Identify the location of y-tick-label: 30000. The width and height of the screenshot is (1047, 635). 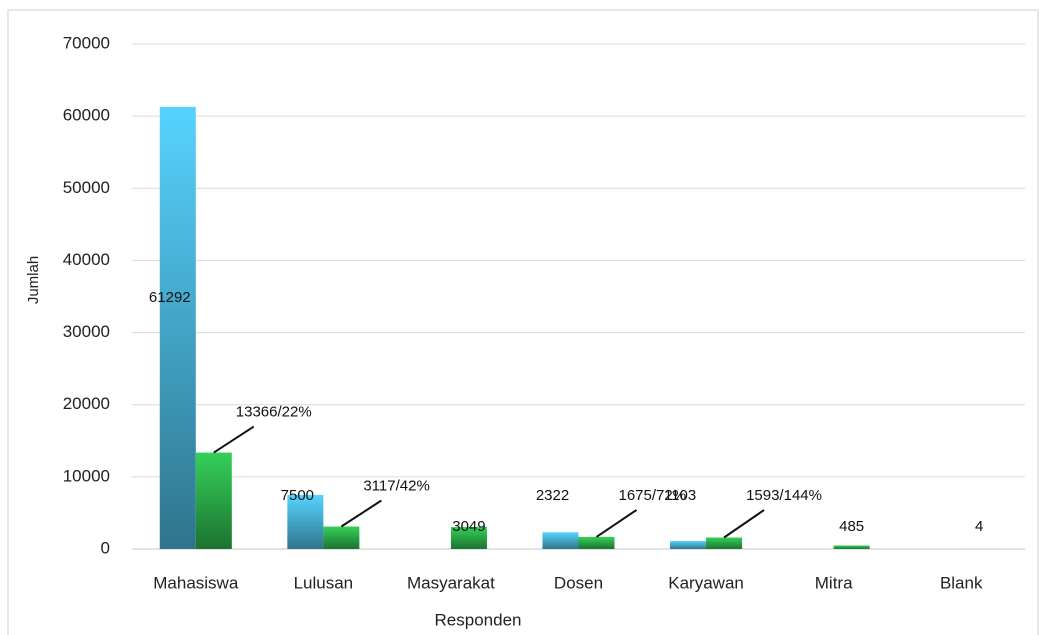
(86, 331).